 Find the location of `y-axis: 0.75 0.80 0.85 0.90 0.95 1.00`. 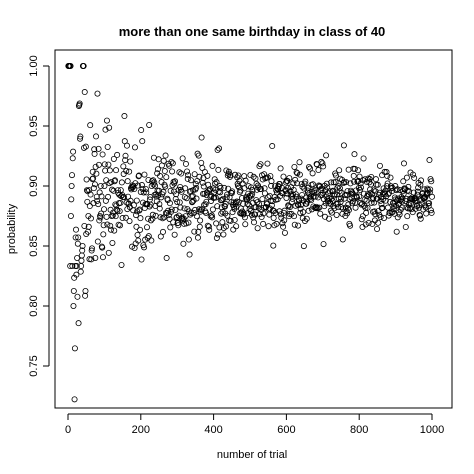

y-axis: 0.75 0.80 0.85 0.90 0.95 1.00 is located at coordinates (39, 216).